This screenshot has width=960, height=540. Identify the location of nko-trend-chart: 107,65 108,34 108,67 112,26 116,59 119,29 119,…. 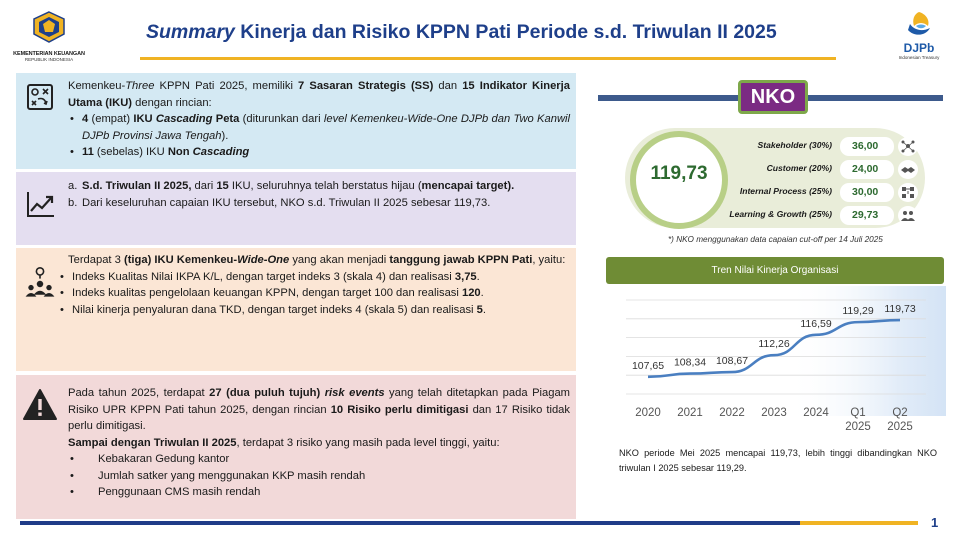
(786, 359).